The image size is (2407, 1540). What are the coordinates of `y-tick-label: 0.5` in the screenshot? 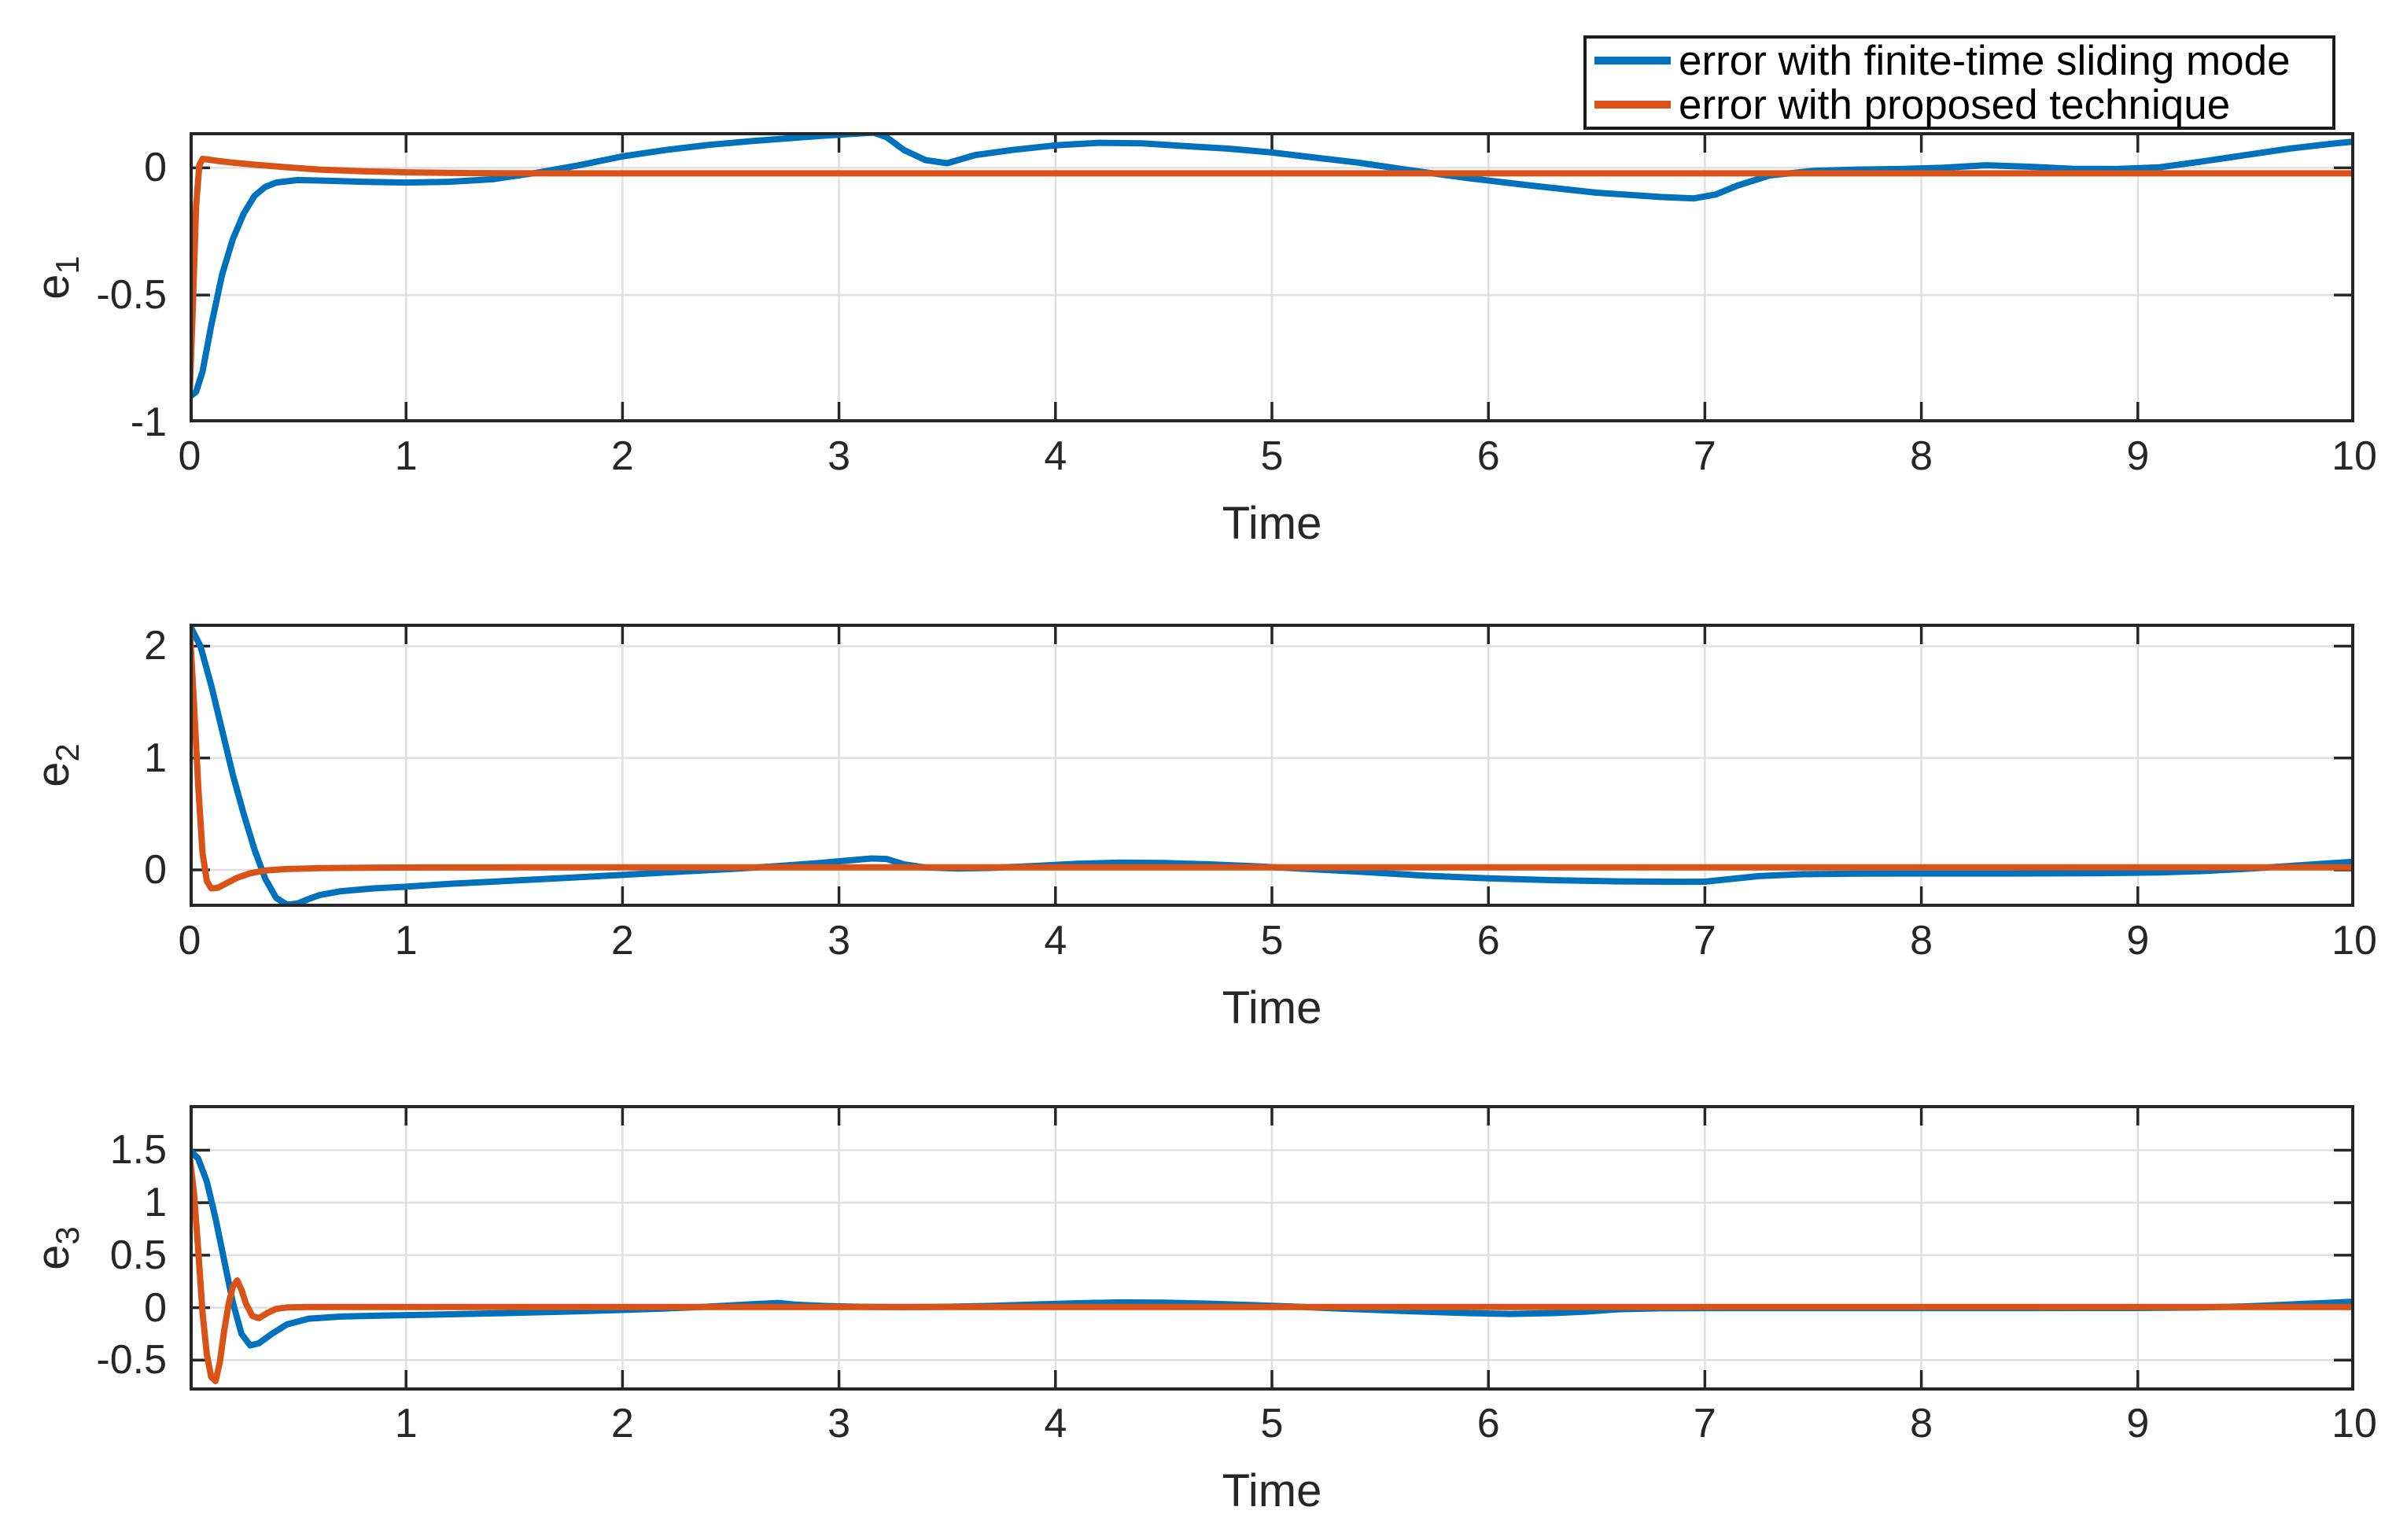 It's located at (138, 1255).